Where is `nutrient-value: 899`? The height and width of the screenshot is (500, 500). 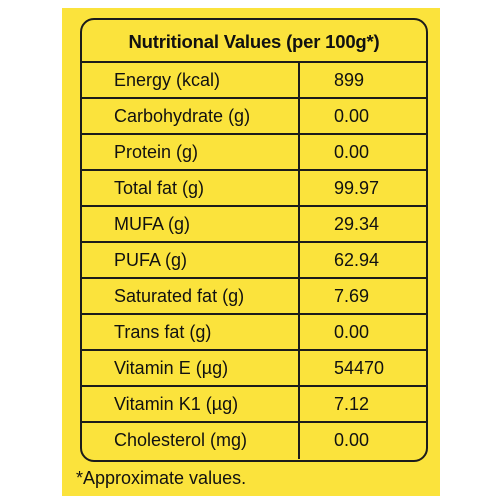 nutrient-value: 899 is located at coordinates (349, 80).